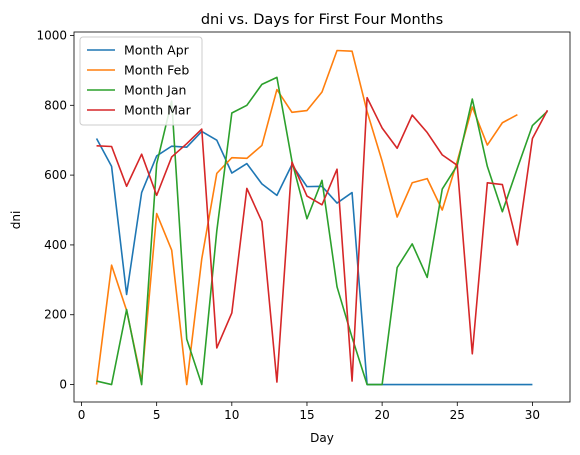 Image resolution: width=580 pixels, height=455 pixels. What do you see at coordinates (55, 245) in the screenshot?
I see `y-tick-label: 400` at bounding box center [55, 245].